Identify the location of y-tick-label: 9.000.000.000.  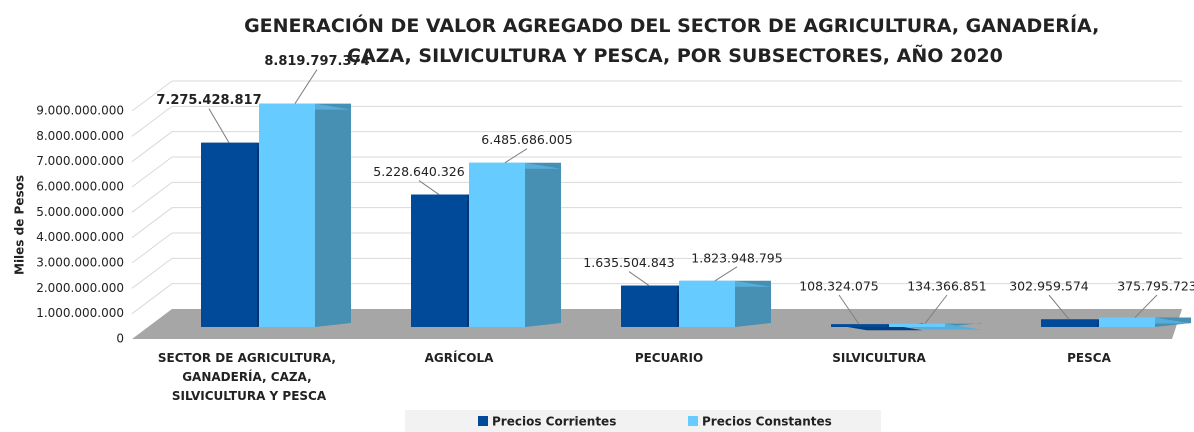
(80, 111).